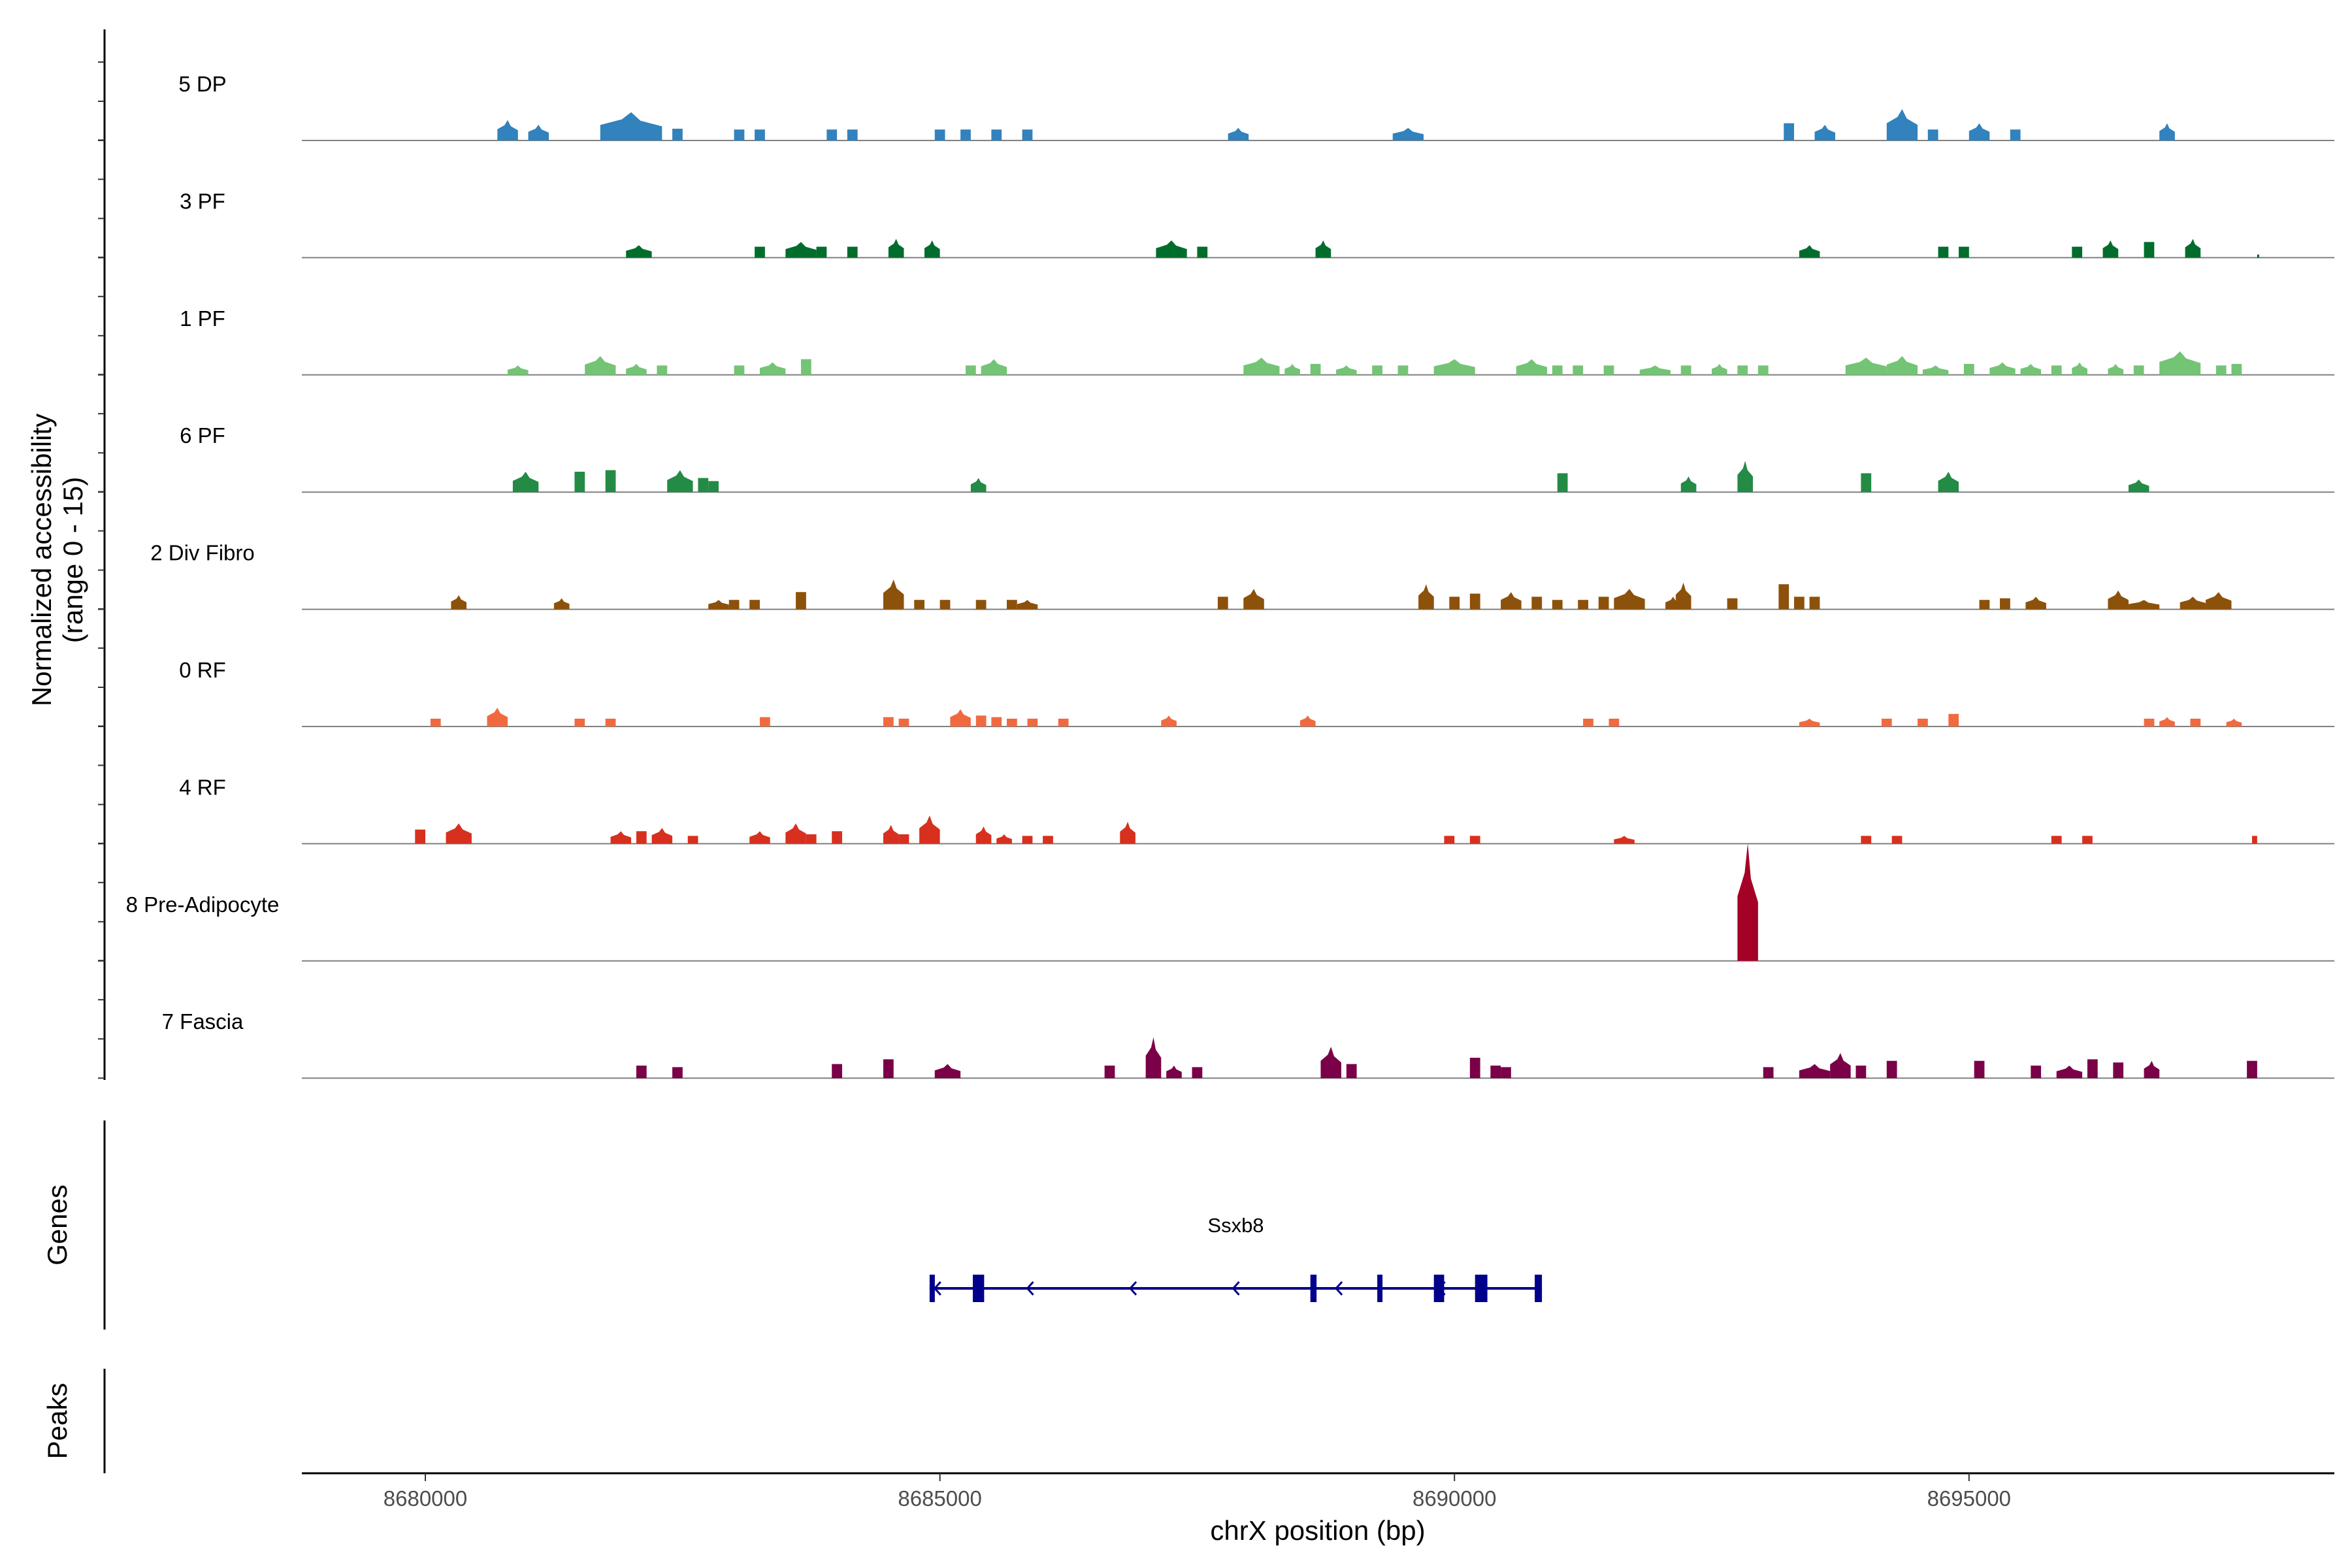  What do you see at coordinates (1969, 1498) in the screenshot?
I see `x-tick-label: 8695000` at bounding box center [1969, 1498].